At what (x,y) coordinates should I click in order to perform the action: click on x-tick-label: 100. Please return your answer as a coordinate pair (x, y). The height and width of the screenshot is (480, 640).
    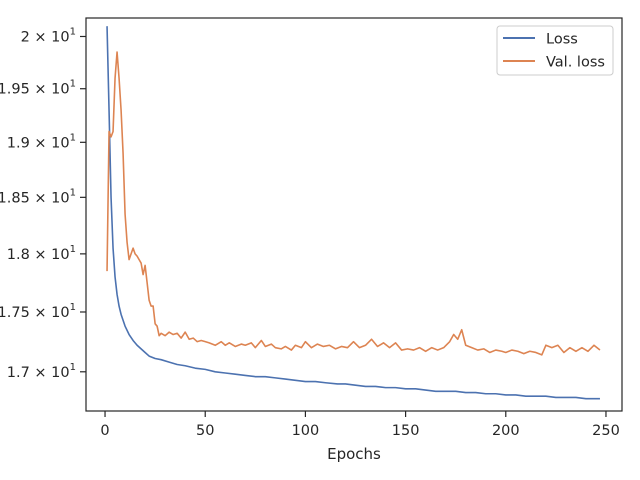
    Looking at the image, I should click on (306, 431).